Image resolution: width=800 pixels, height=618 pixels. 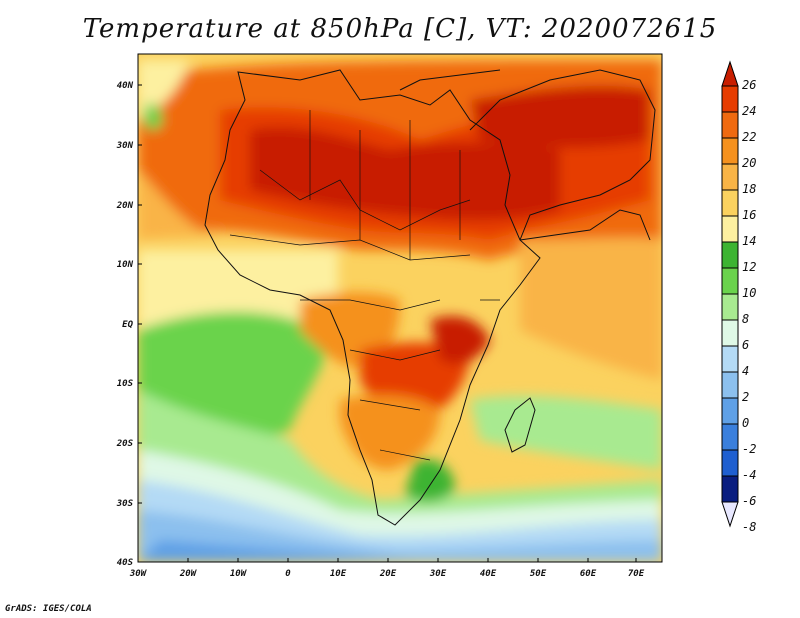 What do you see at coordinates (749, 137) in the screenshot?
I see `colorbar-label: 22` at bounding box center [749, 137].